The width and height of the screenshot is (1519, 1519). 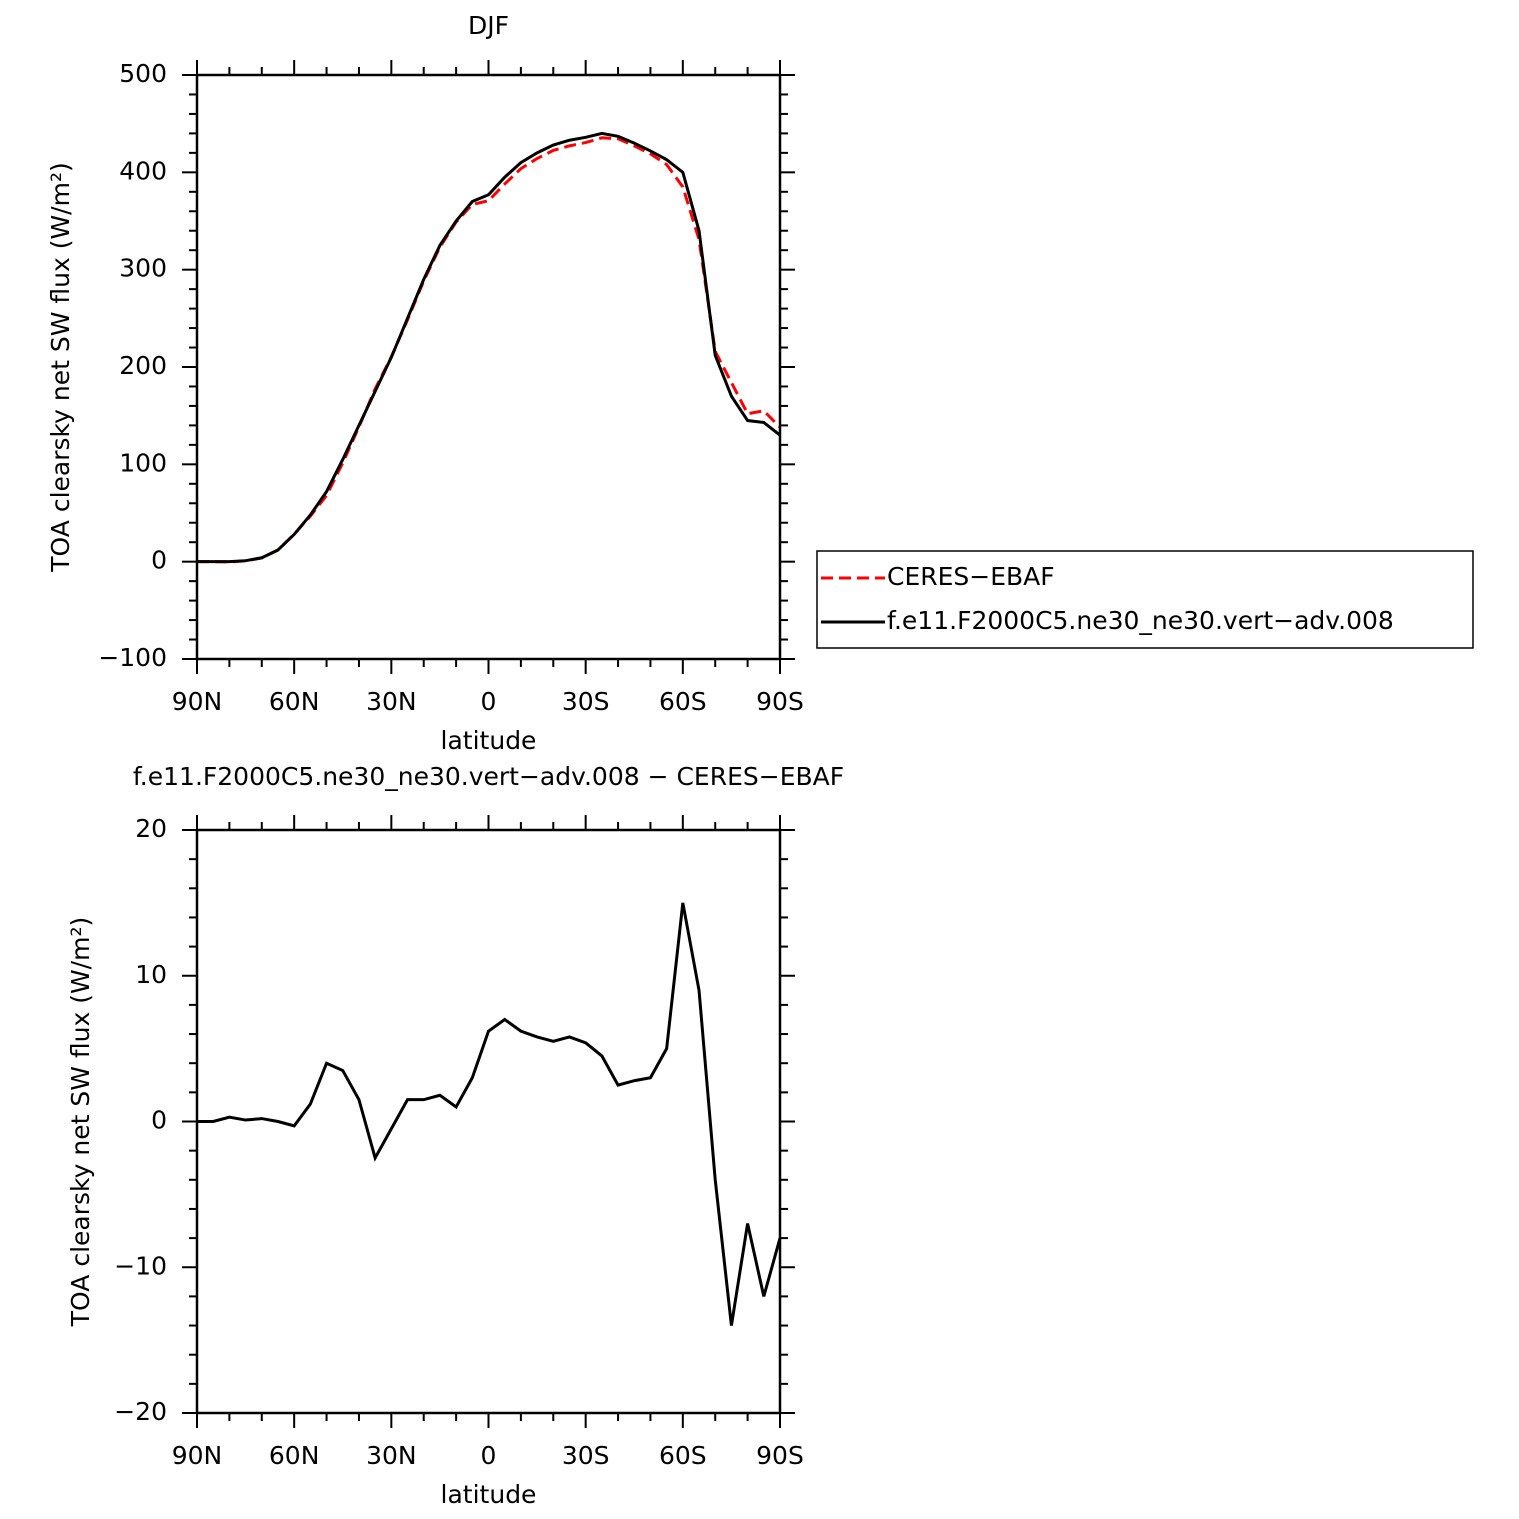 I want to click on legend-label: f.e11.F2000C5.ne30_ne30.vert−adv.008, so click(x=1140, y=620).